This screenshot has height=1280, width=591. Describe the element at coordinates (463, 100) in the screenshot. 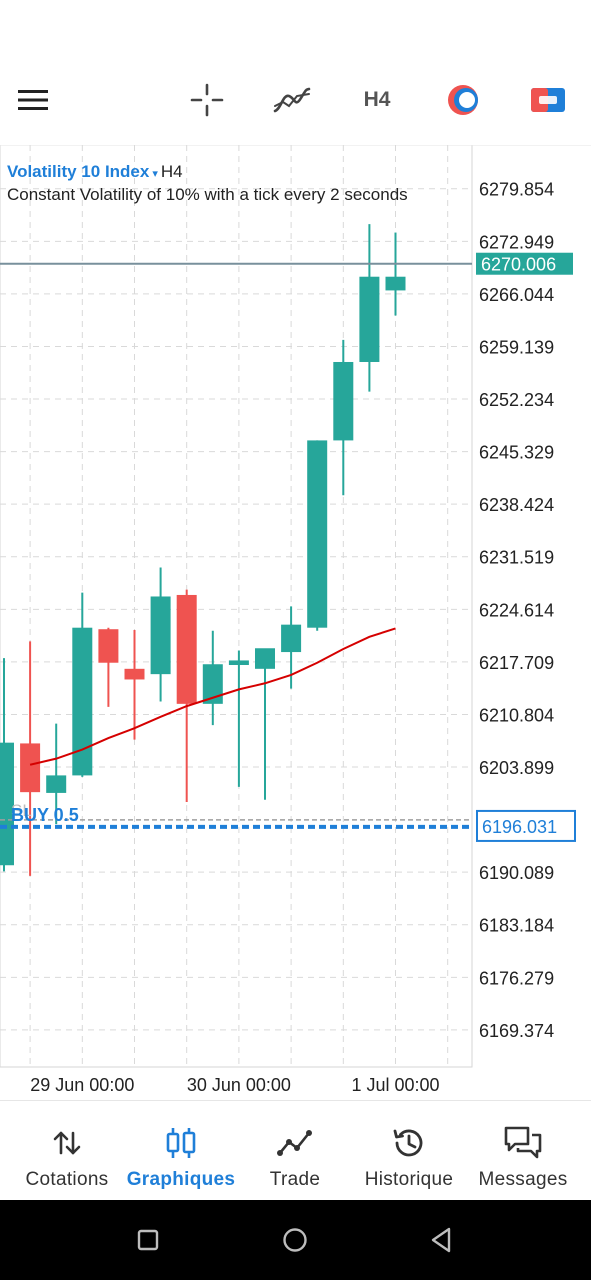

I see `objects-icon` at that location.